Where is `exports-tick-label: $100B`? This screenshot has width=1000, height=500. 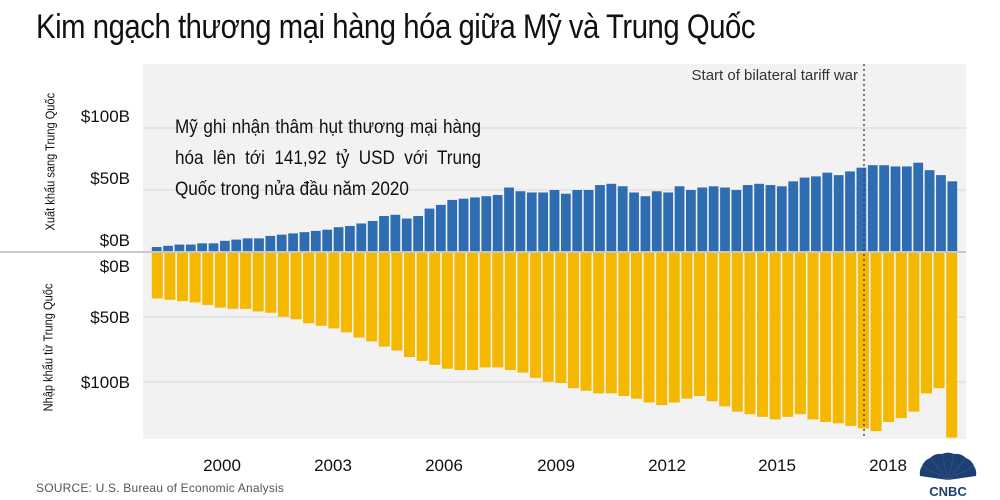 exports-tick-label: $100B is located at coordinates (105, 116).